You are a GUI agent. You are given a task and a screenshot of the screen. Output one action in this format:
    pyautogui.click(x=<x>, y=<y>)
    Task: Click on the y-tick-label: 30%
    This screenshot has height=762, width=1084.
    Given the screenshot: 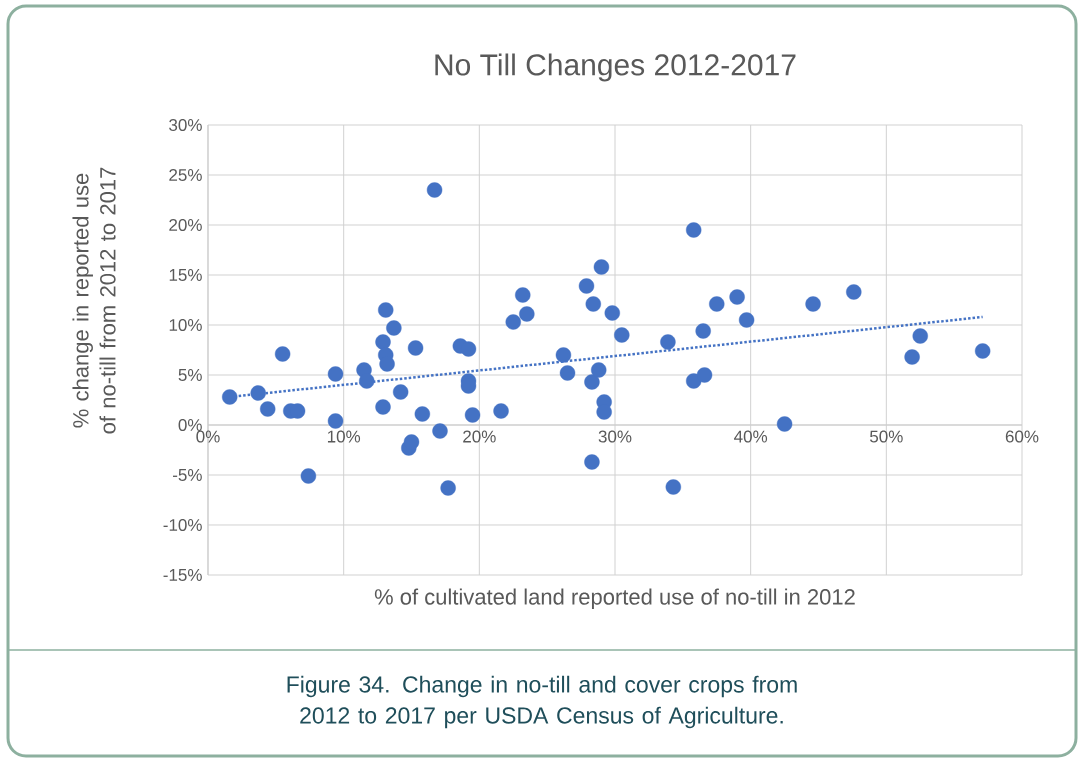 What is the action you would take?
    pyautogui.click(x=185, y=125)
    